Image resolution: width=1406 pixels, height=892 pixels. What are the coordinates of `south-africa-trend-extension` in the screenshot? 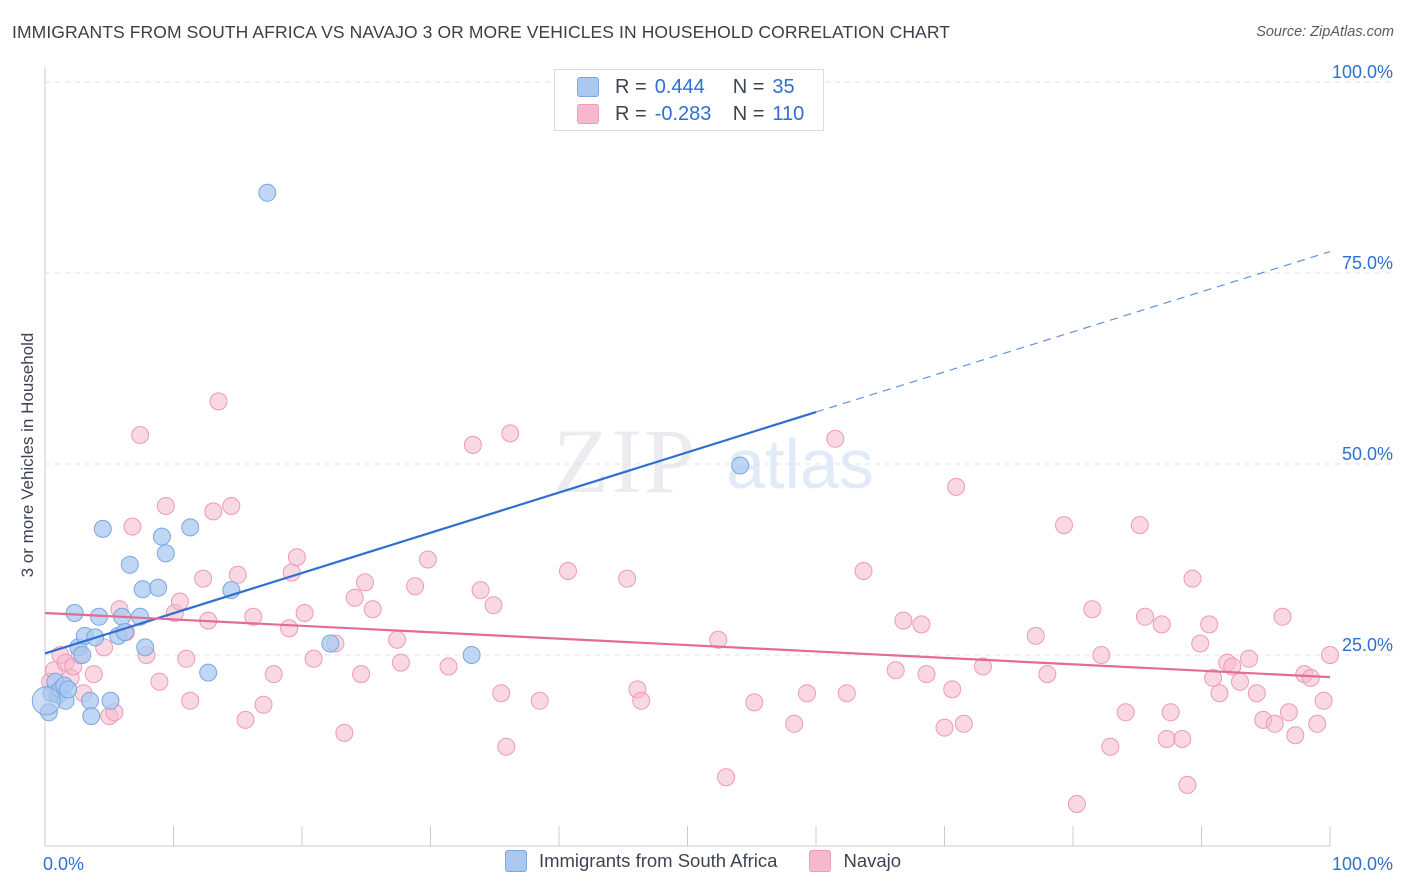 It's located at (1073, 332).